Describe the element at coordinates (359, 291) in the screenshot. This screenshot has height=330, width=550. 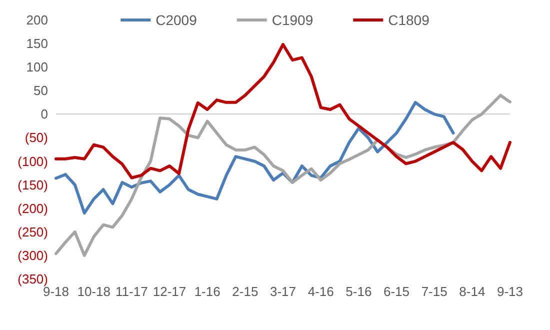
I see `x-tick-label: 5-16` at that location.